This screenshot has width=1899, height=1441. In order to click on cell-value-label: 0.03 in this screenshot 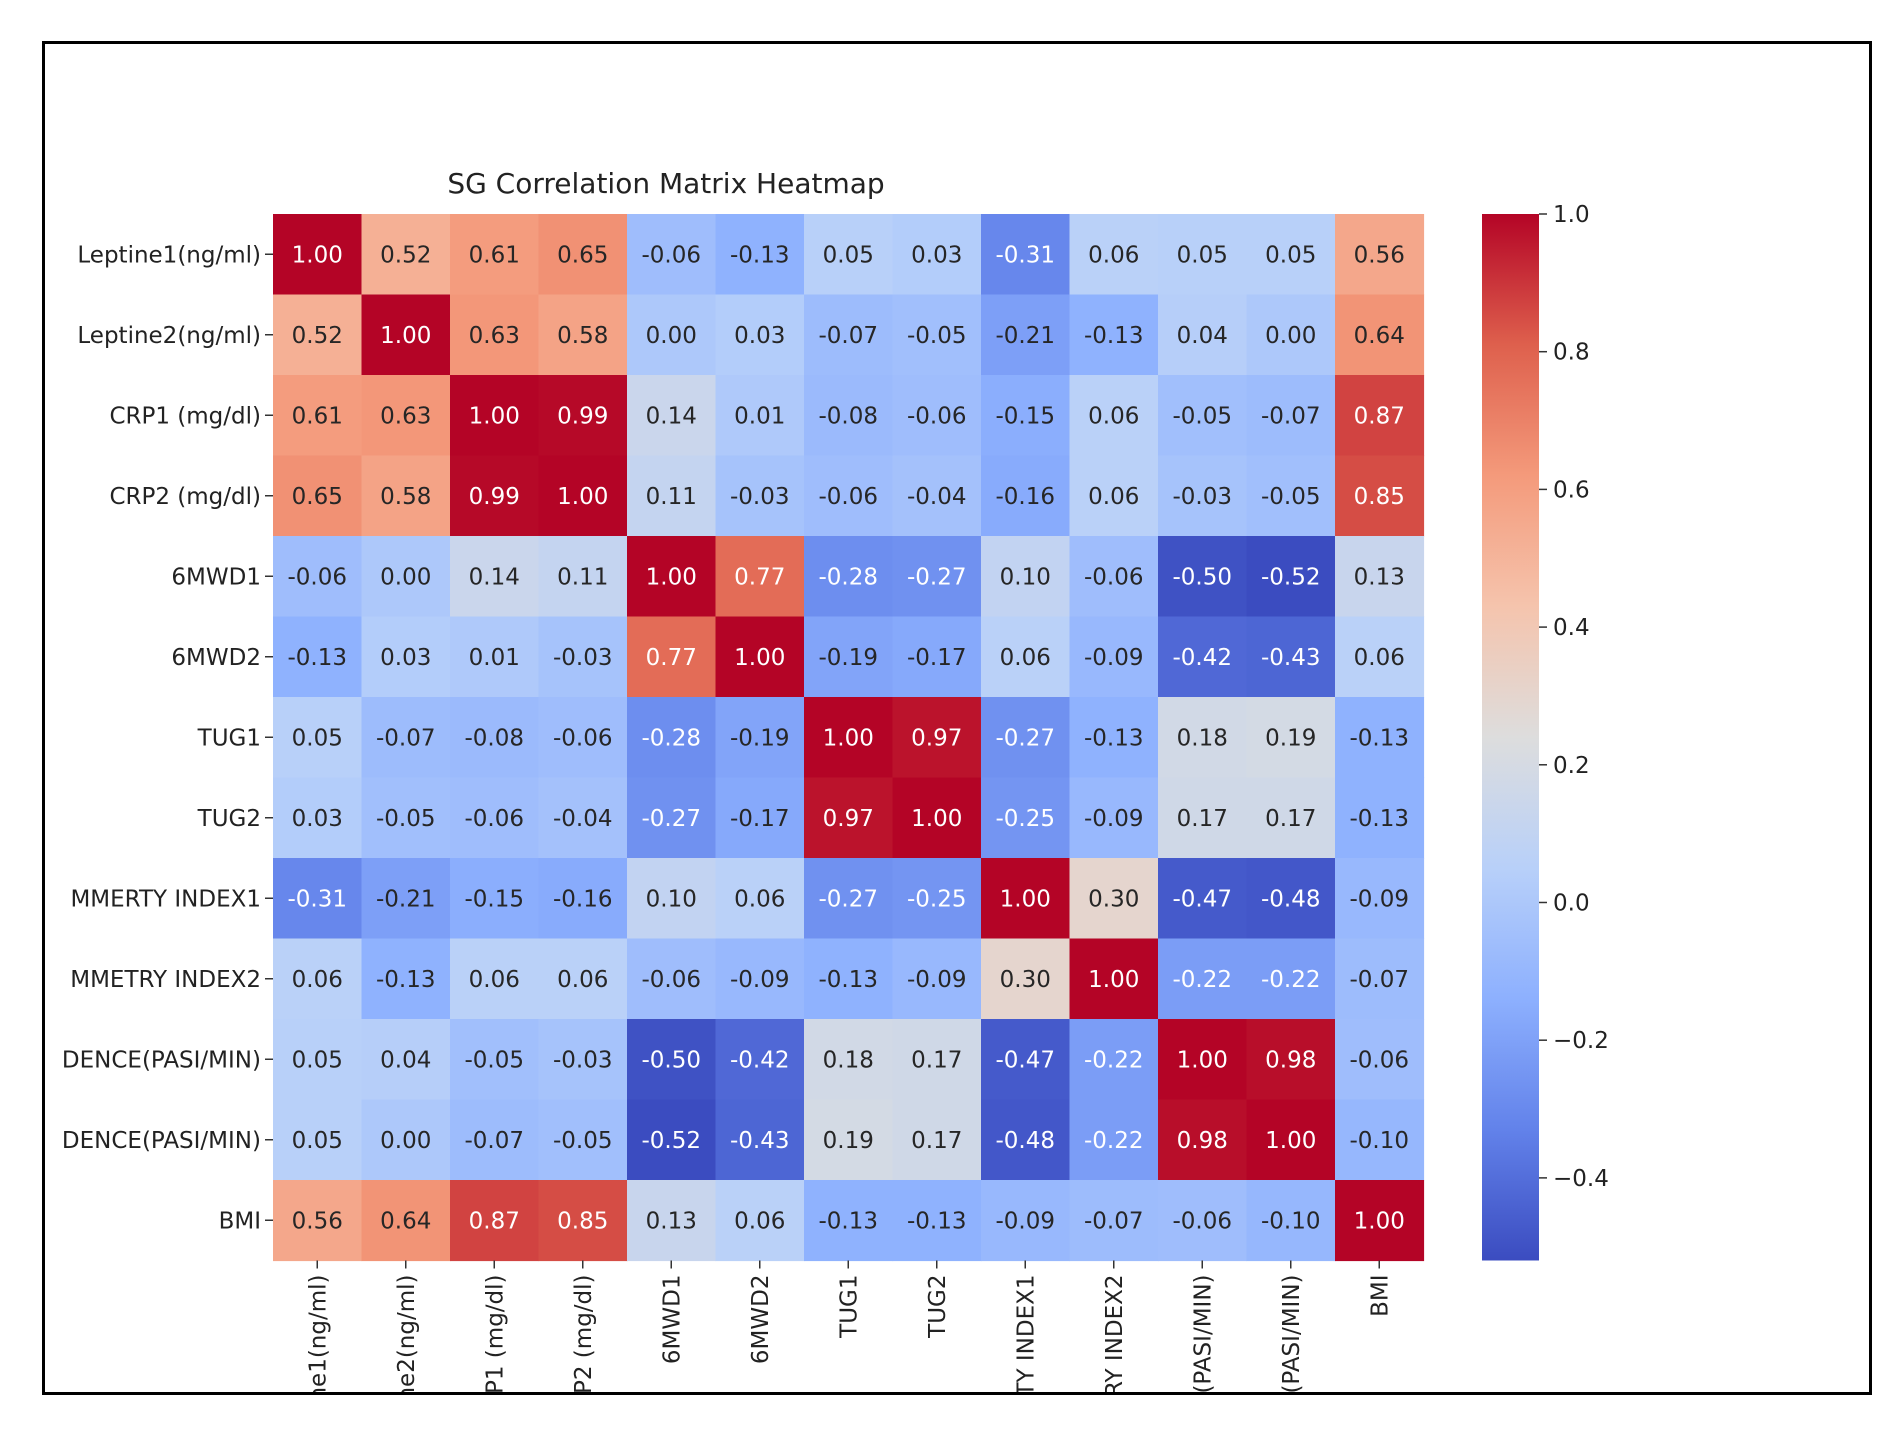, I will do `click(317, 819)`.